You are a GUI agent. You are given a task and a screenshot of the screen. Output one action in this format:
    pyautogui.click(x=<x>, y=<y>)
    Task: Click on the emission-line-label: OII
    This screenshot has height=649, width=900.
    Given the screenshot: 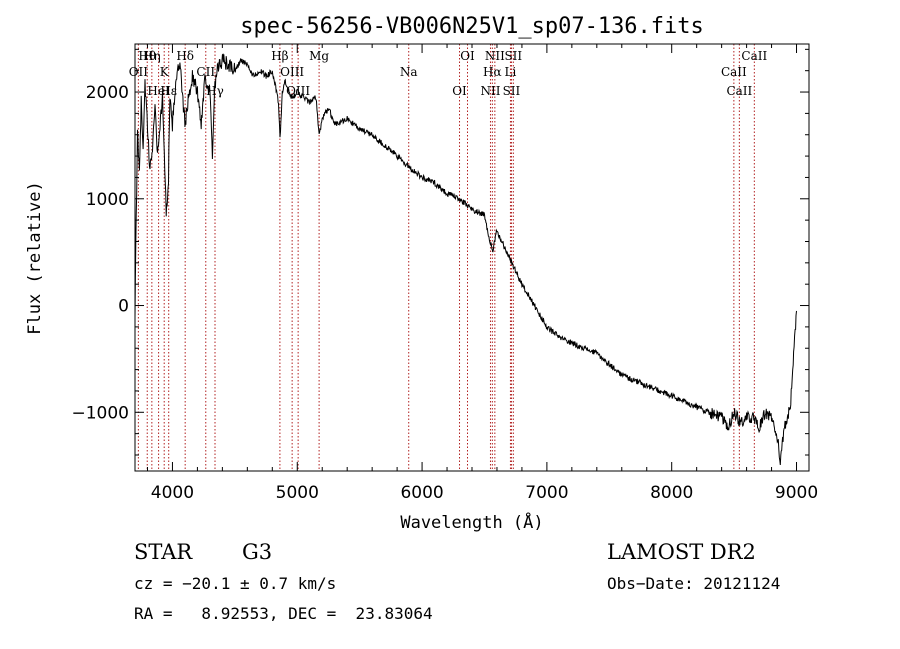 What is the action you would take?
    pyautogui.click(x=139, y=72)
    